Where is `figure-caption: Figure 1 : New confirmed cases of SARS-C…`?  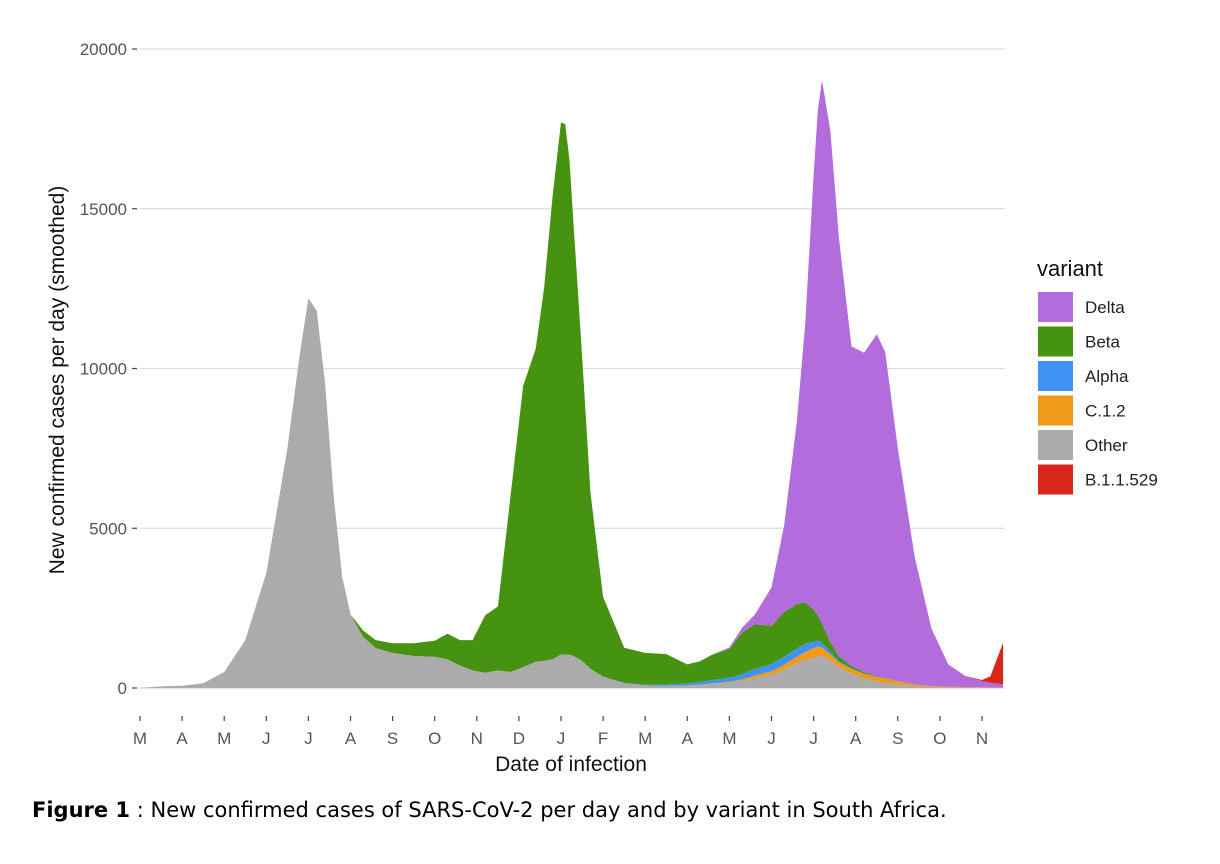
figure-caption: Figure 1 : New confirmed cases of SARS-C… is located at coordinates (489, 810).